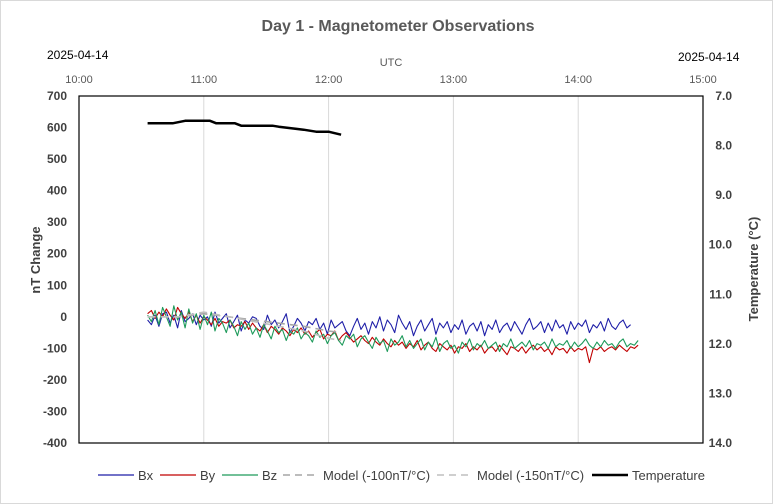 The image size is (773, 504). Describe the element at coordinates (721, 443) in the screenshot. I see `y-right-tick-label: 14.0` at that location.